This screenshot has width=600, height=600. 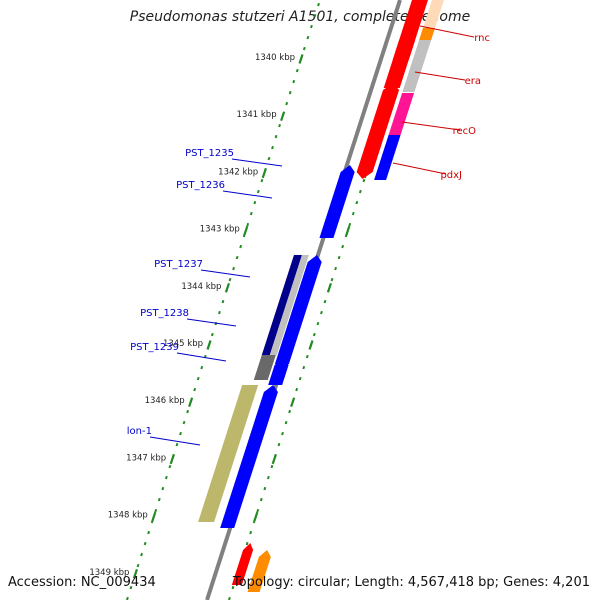 What do you see at coordinates (257, 115) in the screenshot?
I see `ruler-label: 1341 kbp` at bounding box center [257, 115].